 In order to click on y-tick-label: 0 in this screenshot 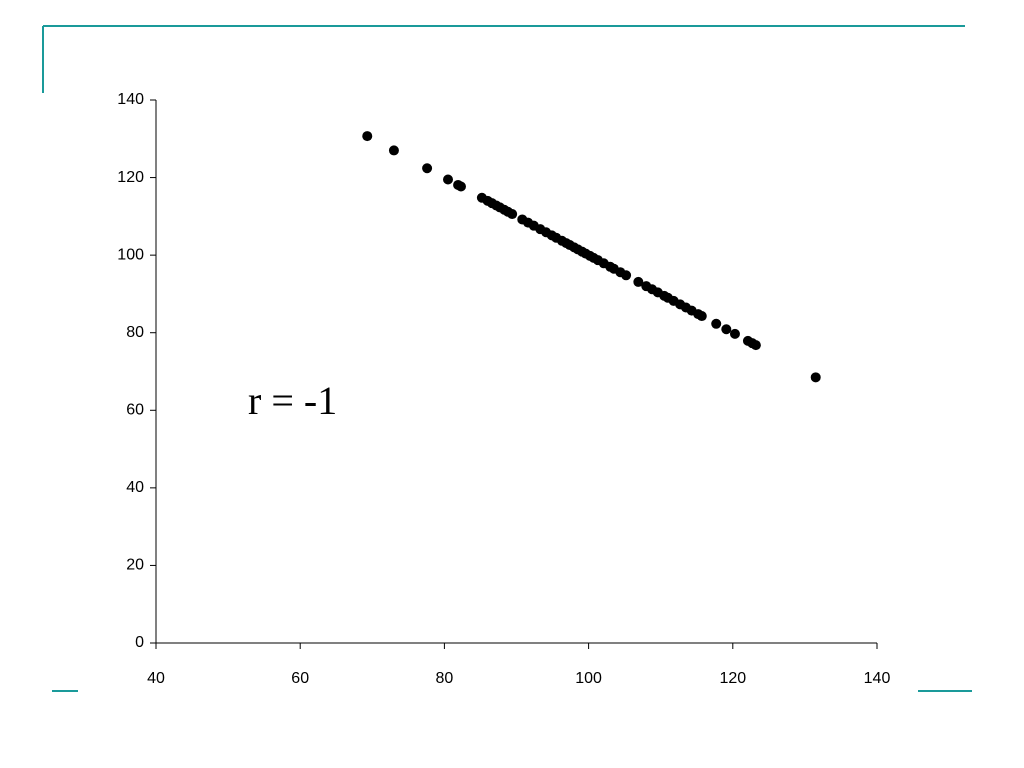, I will do `click(139, 642)`.